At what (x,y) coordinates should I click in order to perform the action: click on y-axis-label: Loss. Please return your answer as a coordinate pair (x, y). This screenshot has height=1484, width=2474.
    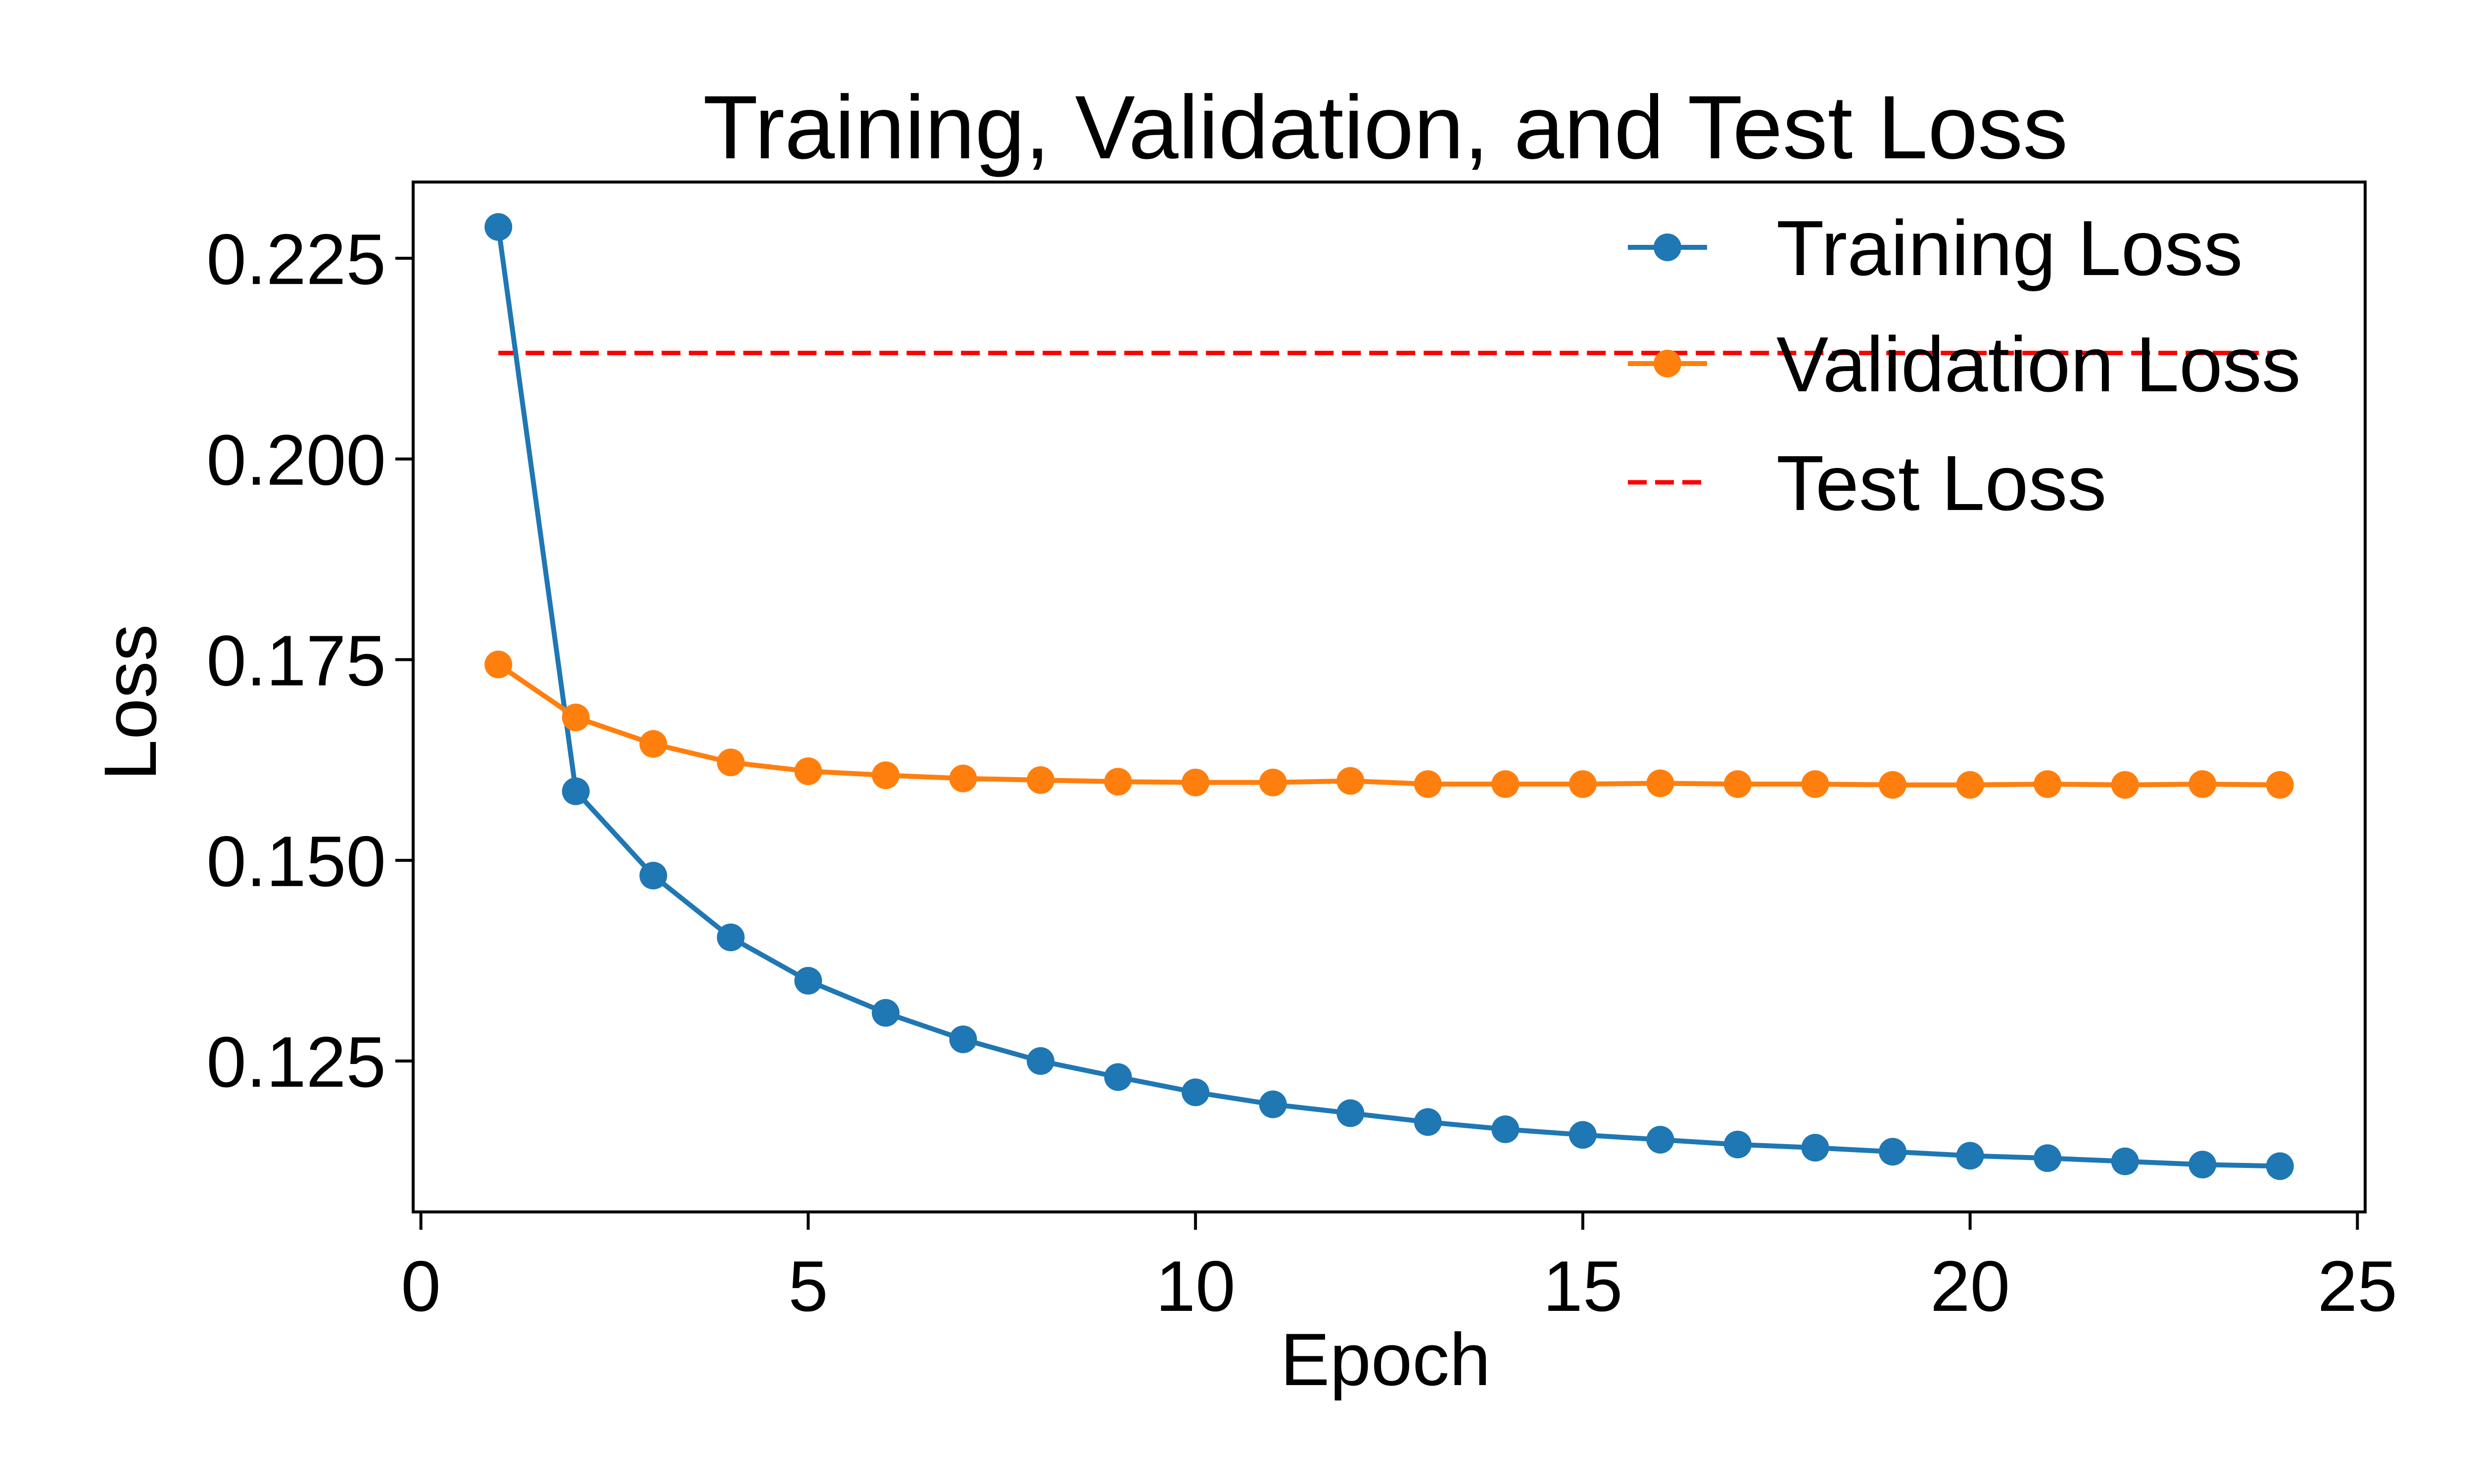
    Looking at the image, I should click on (130, 702).